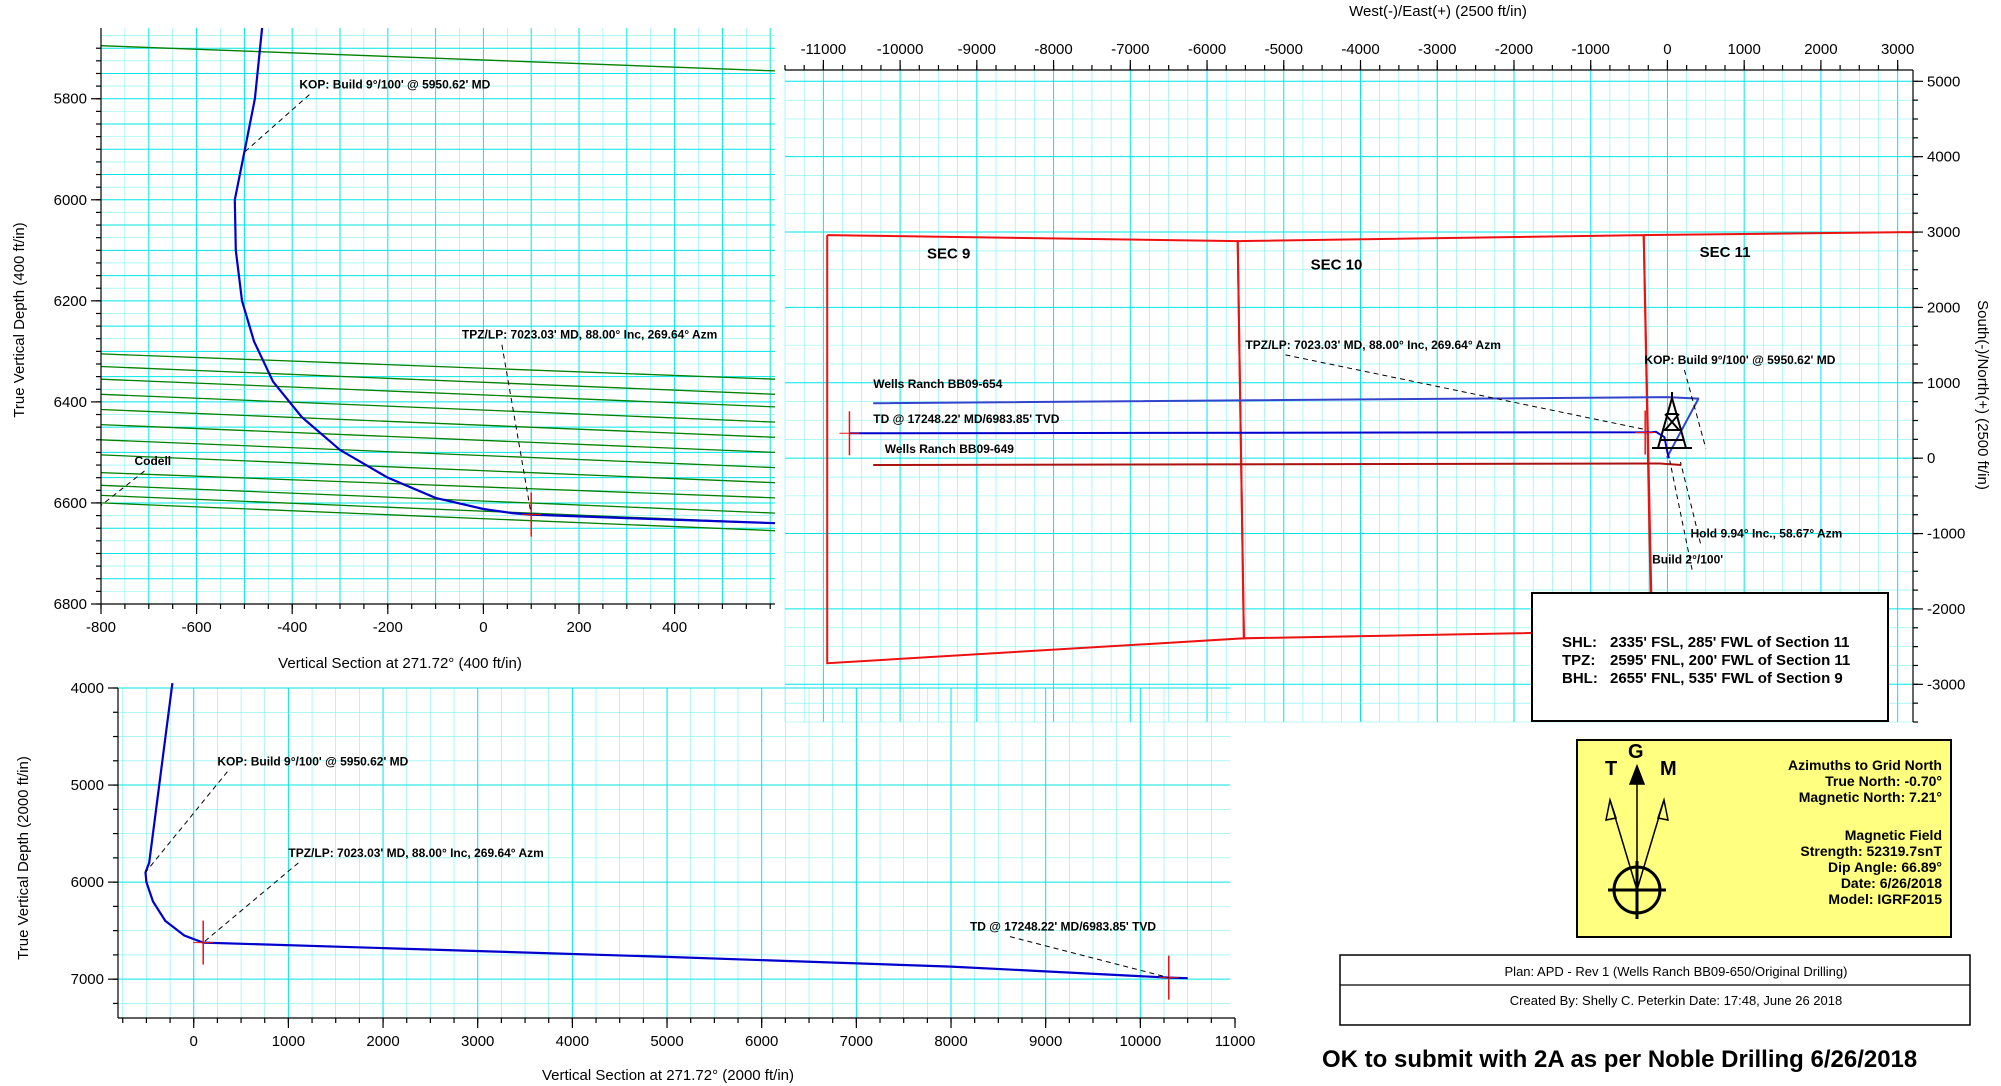 The image size is (2001, 1086). What do you see at coordinates (1897, 49) in the screenshot?
I see `x-tick-label: 3000` at bounding box center [1897, 49].